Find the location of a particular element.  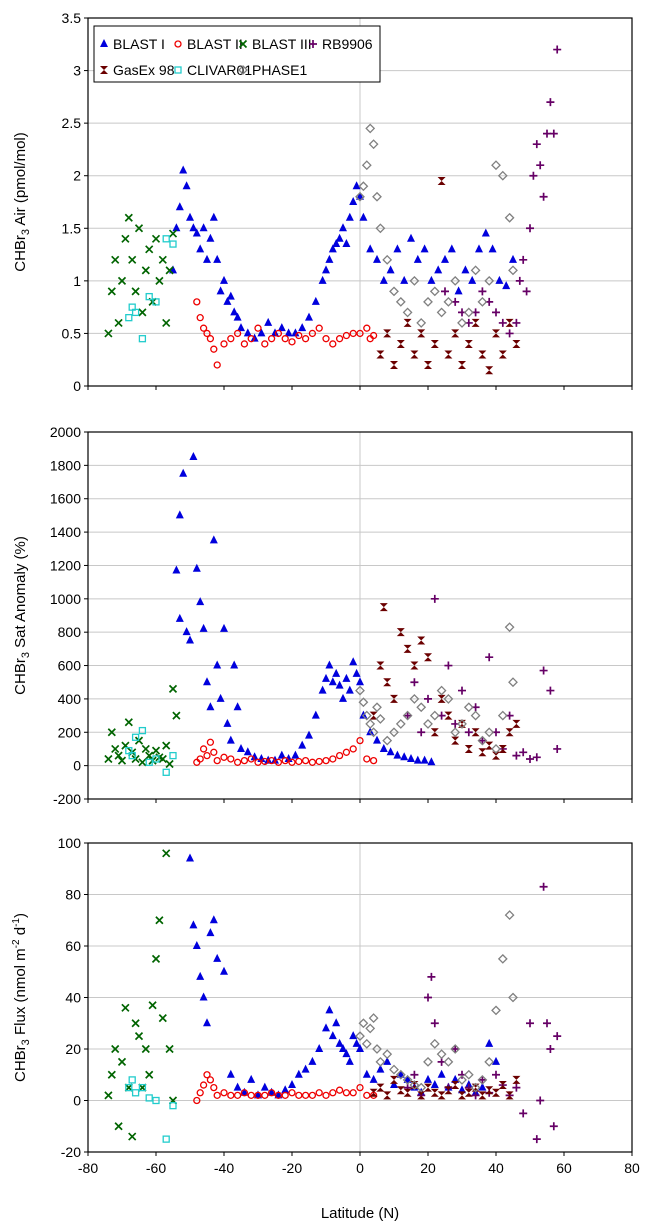

legend-marker-blast-ii is located at coordinates (178, 44).